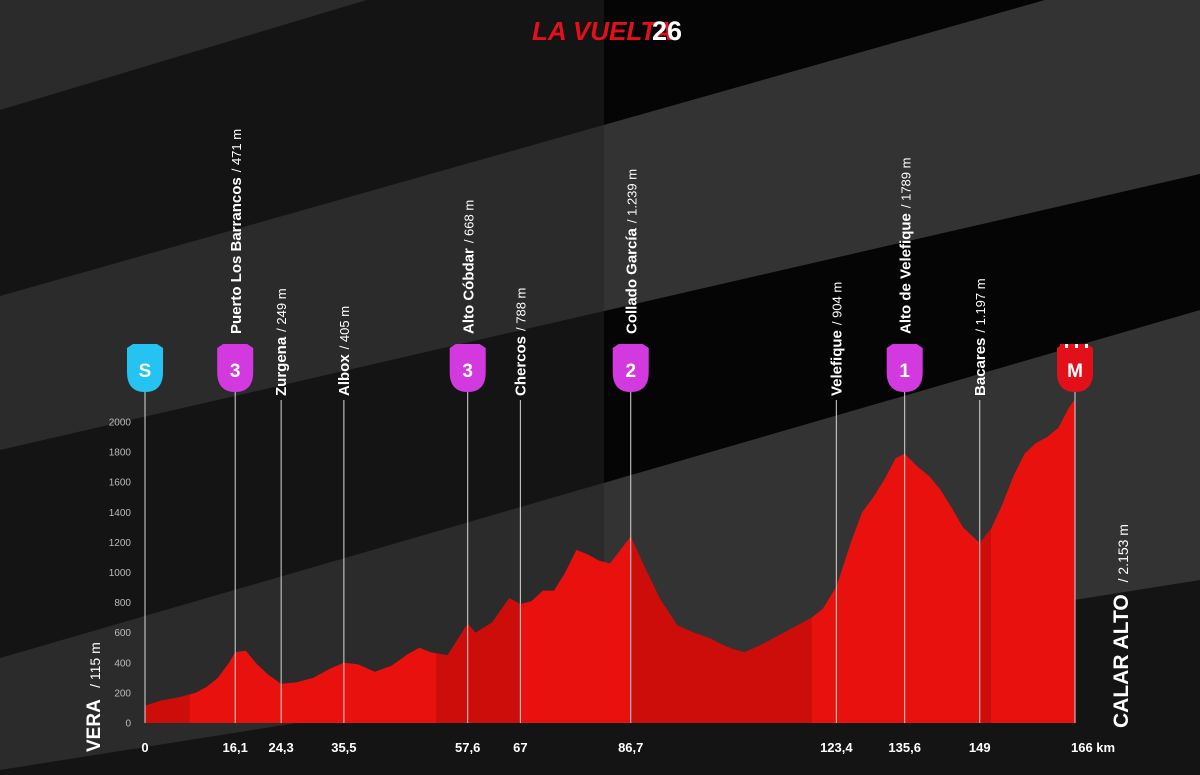 Image resolution: width=1200 pixels, height=775 pixels. Describe the element at coordinates (128, 724) in the screenshot. I see `y-tick-label: 0` at that location.